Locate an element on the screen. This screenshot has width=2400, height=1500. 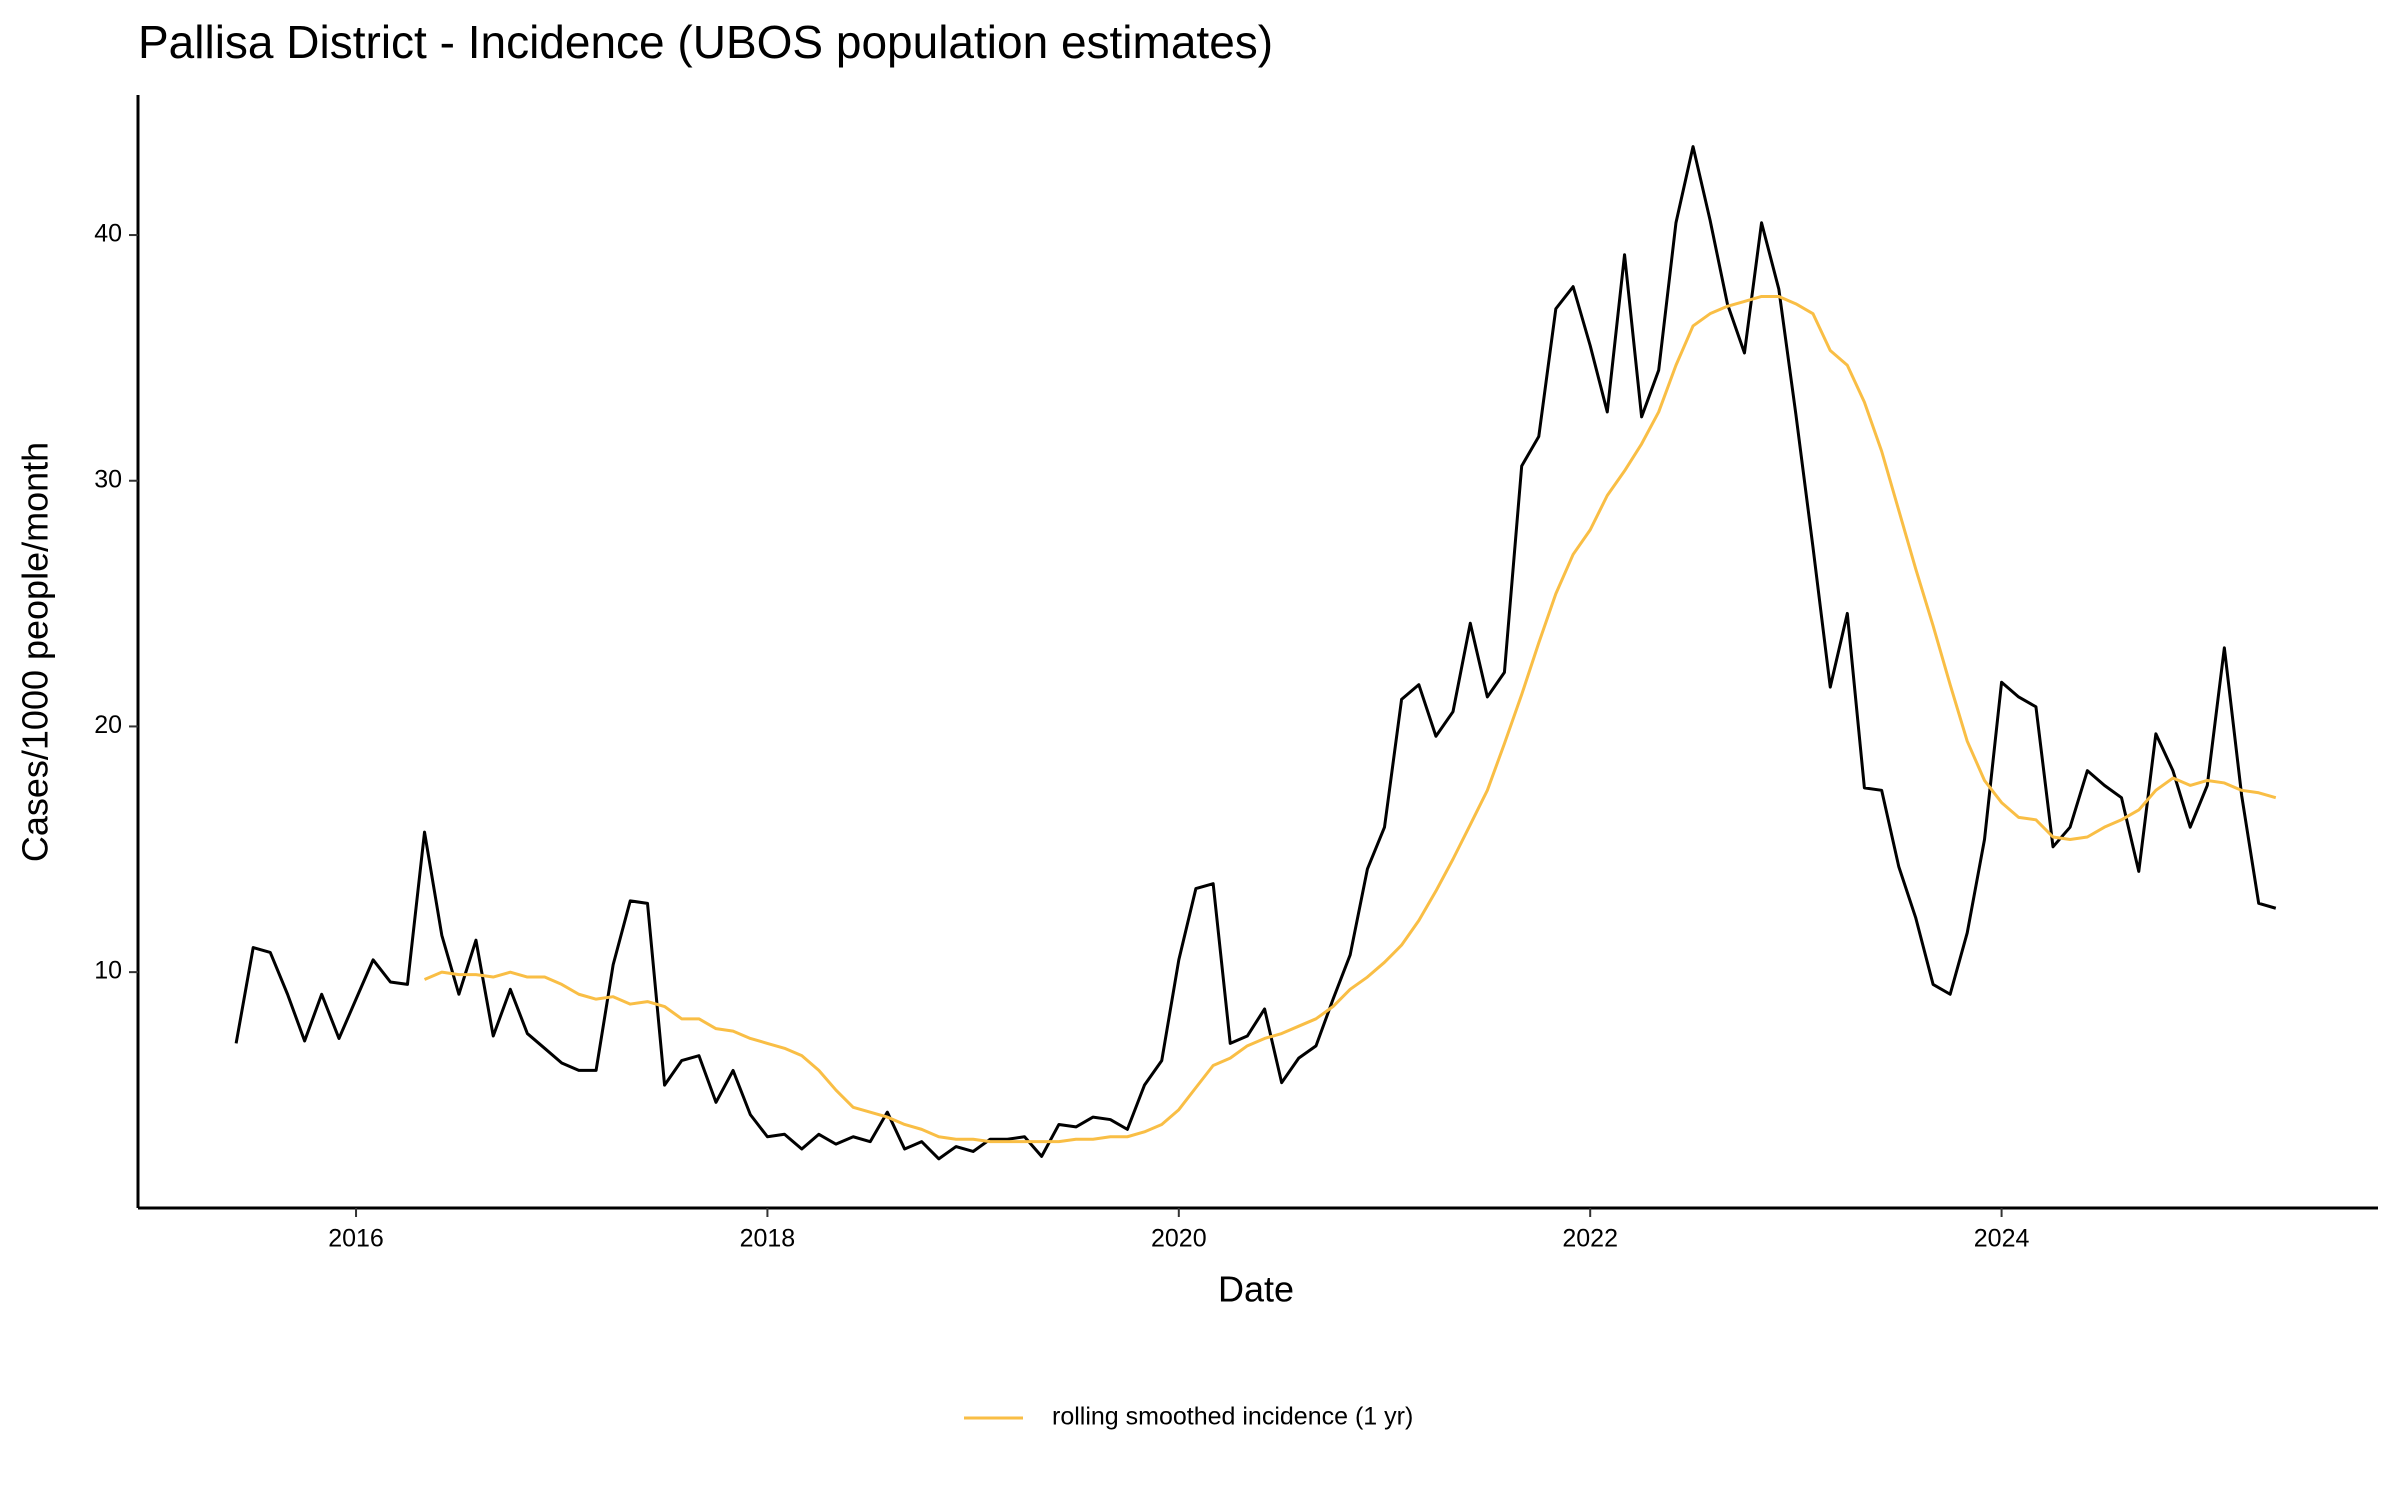
y-tick-label: 30 is located at coordinates (108, 479).